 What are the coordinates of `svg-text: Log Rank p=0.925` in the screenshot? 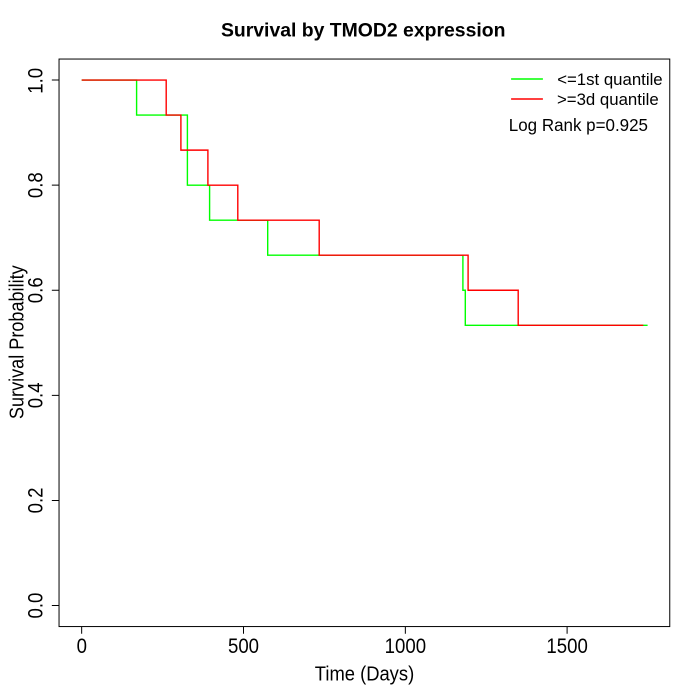 It's located at (578, 125).